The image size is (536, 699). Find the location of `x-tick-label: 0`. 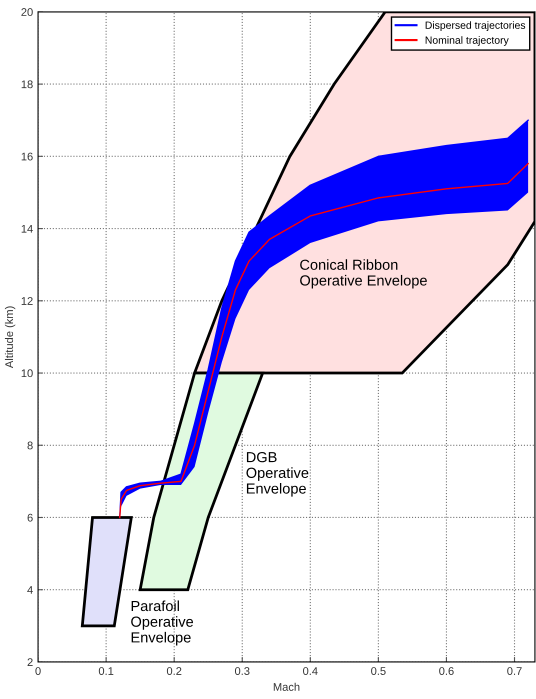

x-tick-label: 0 is located at coordinates (38, 671).